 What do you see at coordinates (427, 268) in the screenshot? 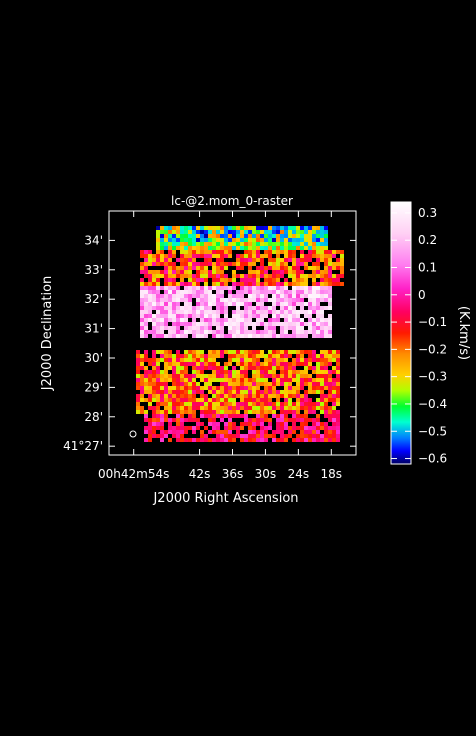
I see `colorbar-tick-label: 0.1` at bounding box center [427, 268].